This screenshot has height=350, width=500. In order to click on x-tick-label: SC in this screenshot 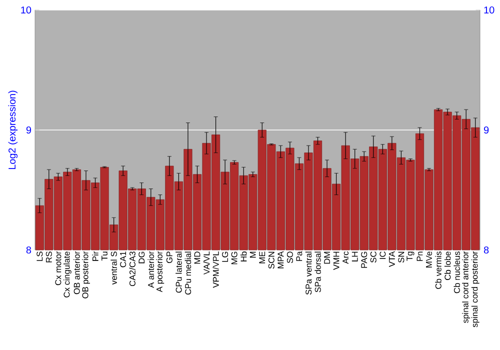, I will do `click(373, 257)`.